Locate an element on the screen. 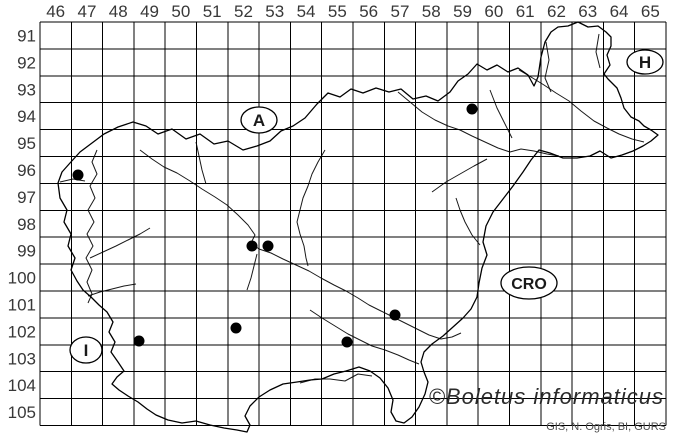 This screenshot has height=436, width=680. column-label-58: 58 is located at coordinates (431, 11).